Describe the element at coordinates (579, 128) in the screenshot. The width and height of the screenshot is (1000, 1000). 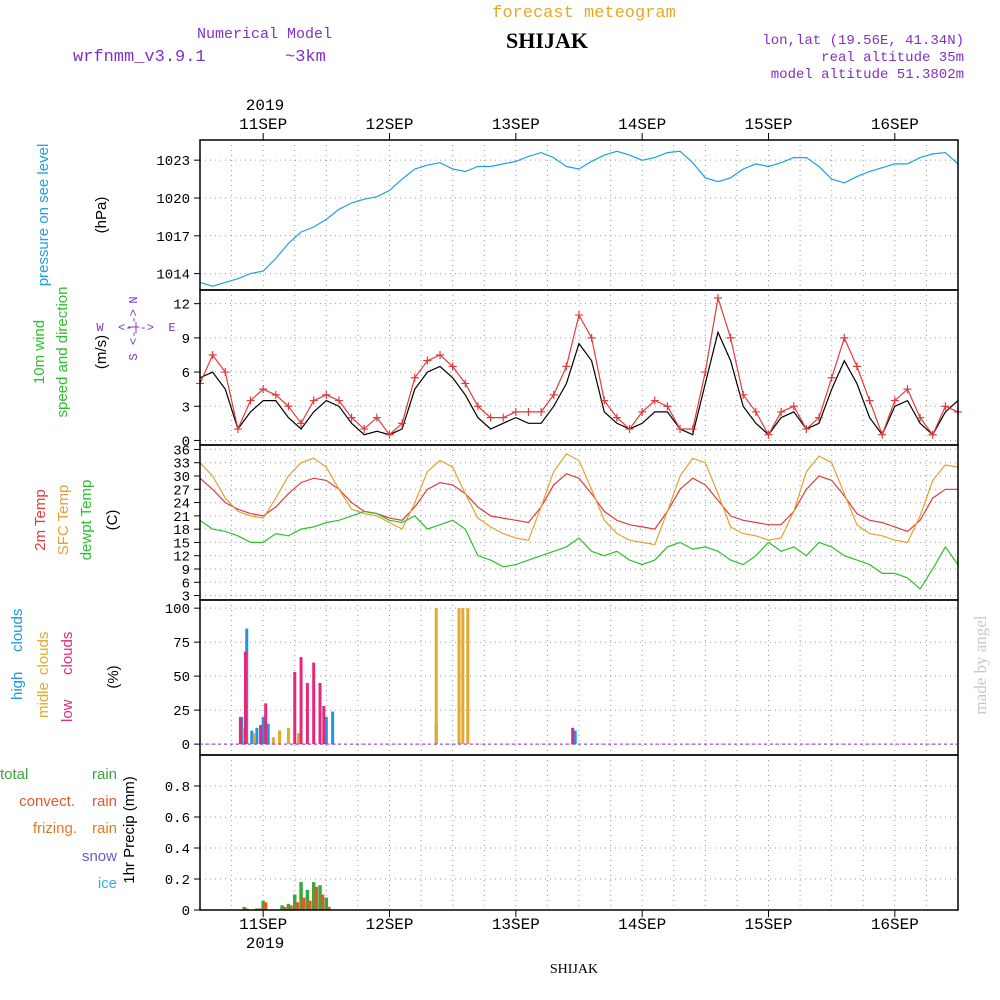
I see `top-day-labels: 11SEP 12SEP 13SEP 14SEP 15SEP 16SEP` at that location.